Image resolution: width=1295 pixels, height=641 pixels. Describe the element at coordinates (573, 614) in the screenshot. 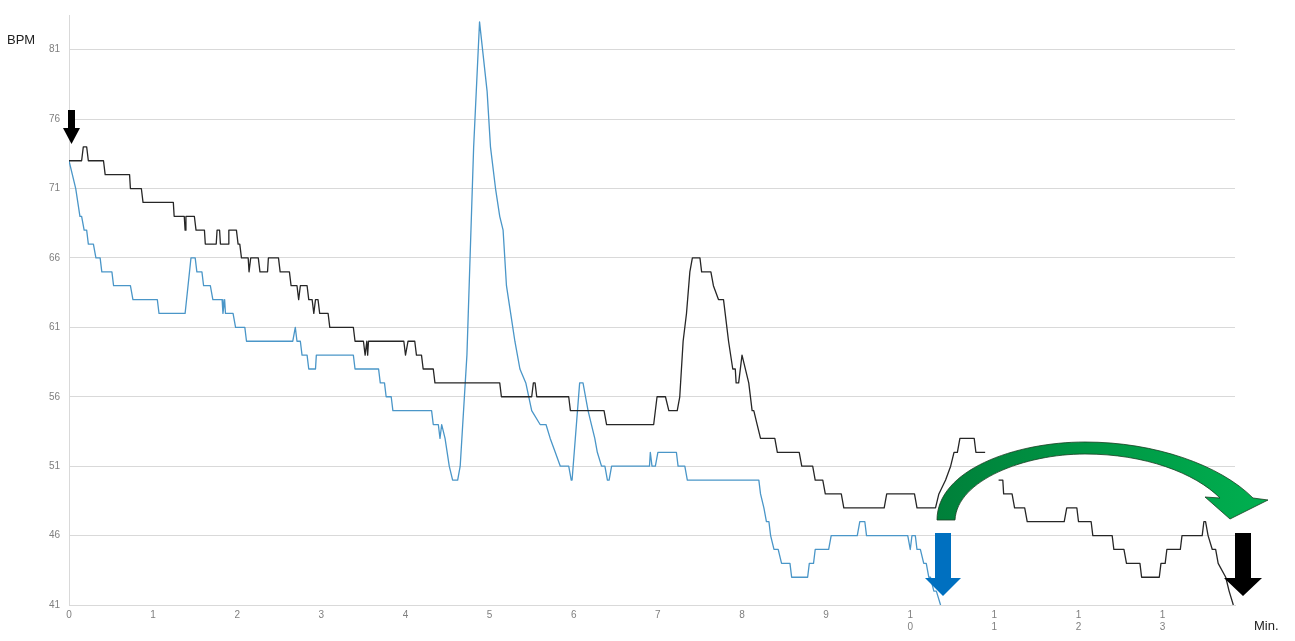

I see `x-tick-label: 6` at that location.